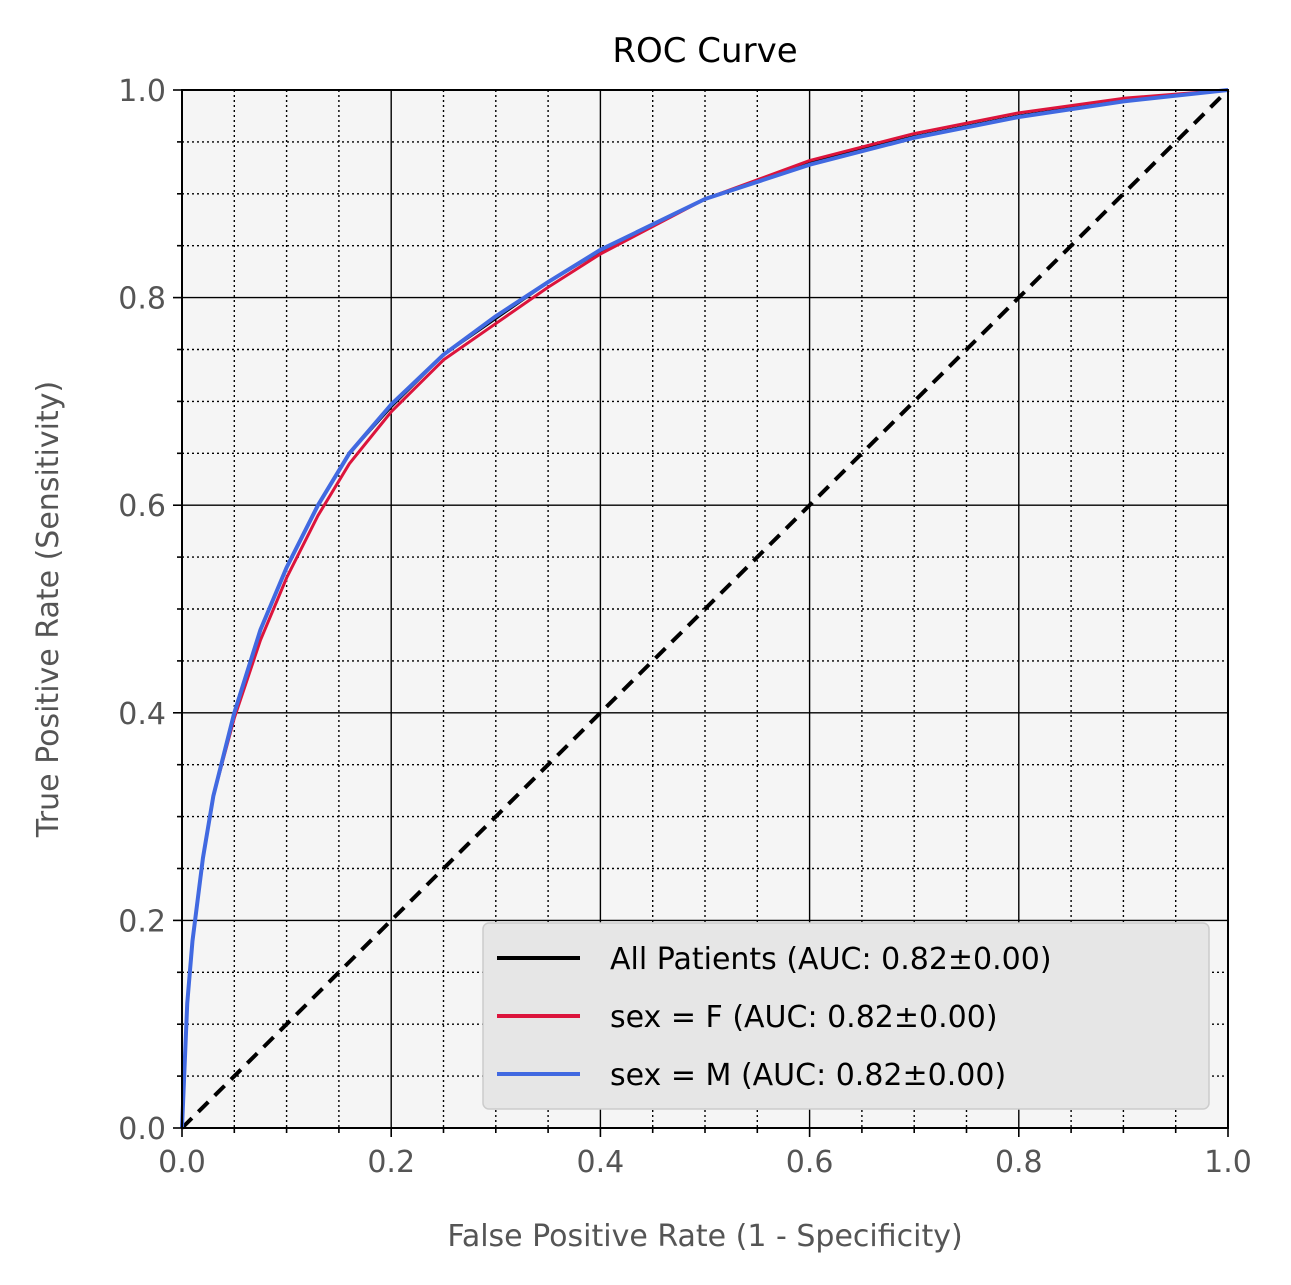 The height and width of the screenshot is (1285, 1291). What do you see at coordinates (831, 959) in the screenshot?
I see `legend-label-0: All Patients (AUC: 0.82±0.00)` at bounding box center [831, 959].